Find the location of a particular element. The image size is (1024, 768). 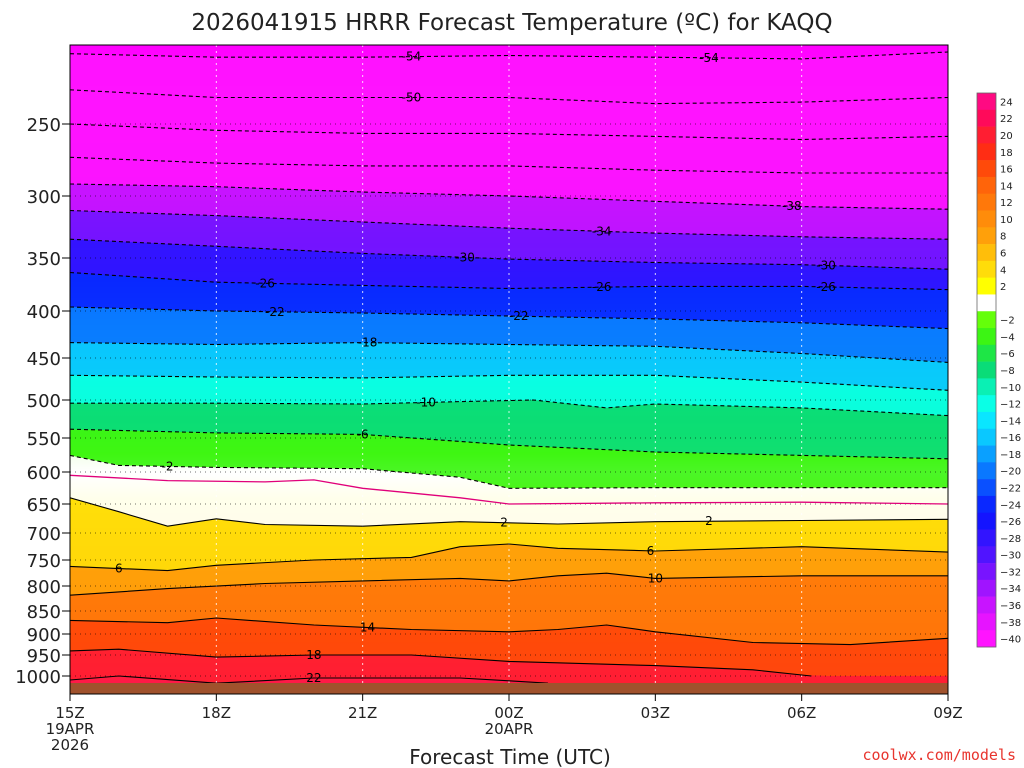

colorbar-label: 14 is located at coordinates (1006, 186).